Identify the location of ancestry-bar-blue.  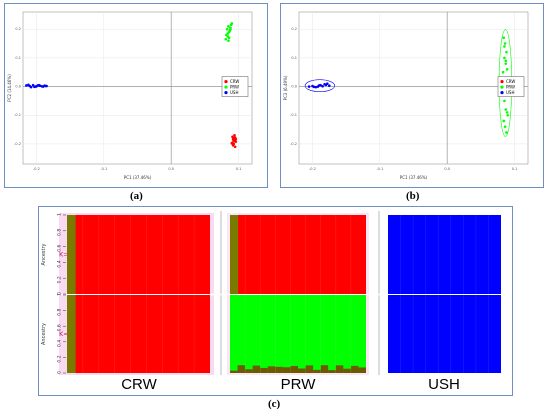
(444, 334).